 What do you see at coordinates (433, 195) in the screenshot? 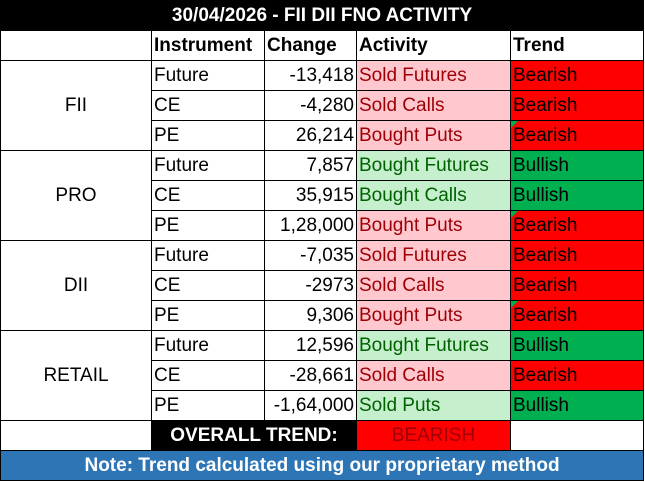
I see `activity-cell: Bought Calls` at bounding box center [433, 195].